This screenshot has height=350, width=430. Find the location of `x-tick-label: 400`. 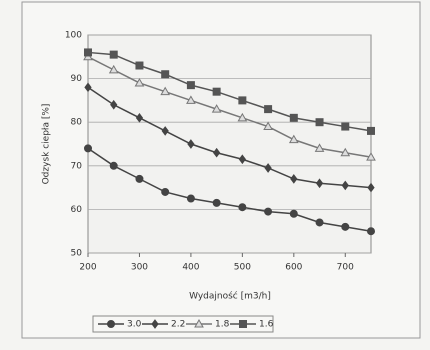

x-tick-label: 400 is located at coordinates (190, 268).